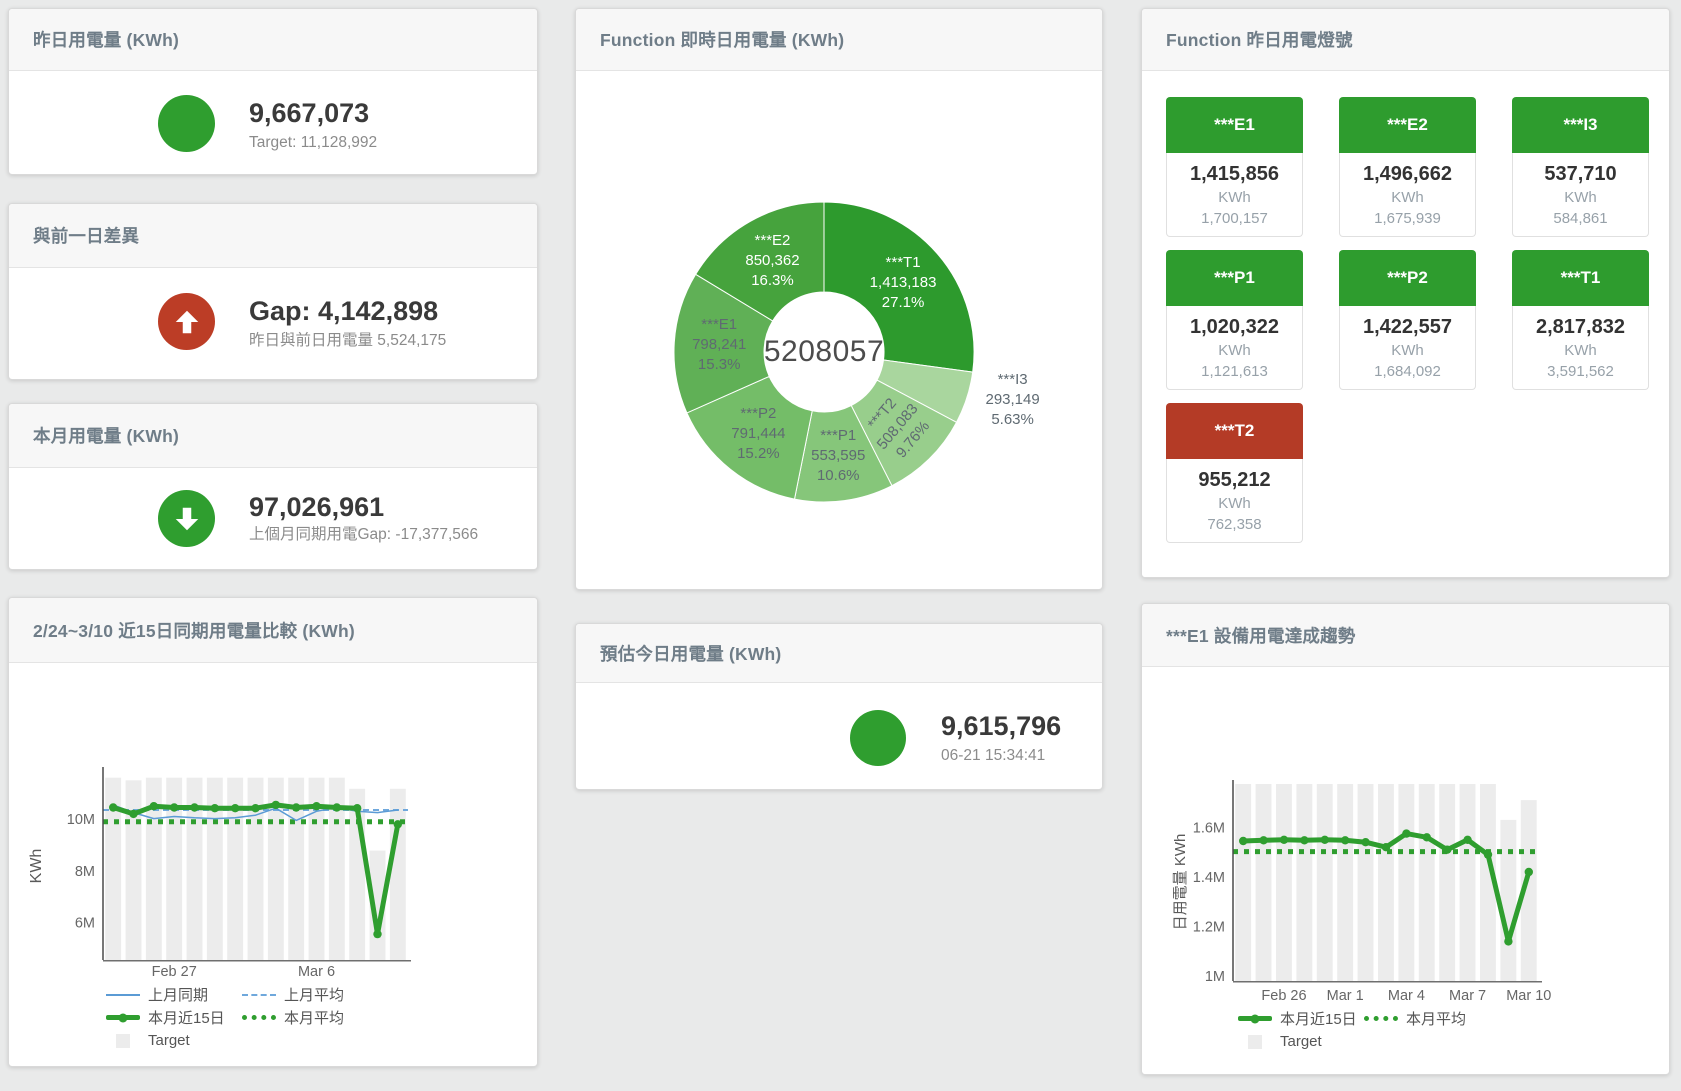 Image resolution: width=1681 pixels, height=1091 pixels. I want to click on donut-slice-E1, so click(723, 343).